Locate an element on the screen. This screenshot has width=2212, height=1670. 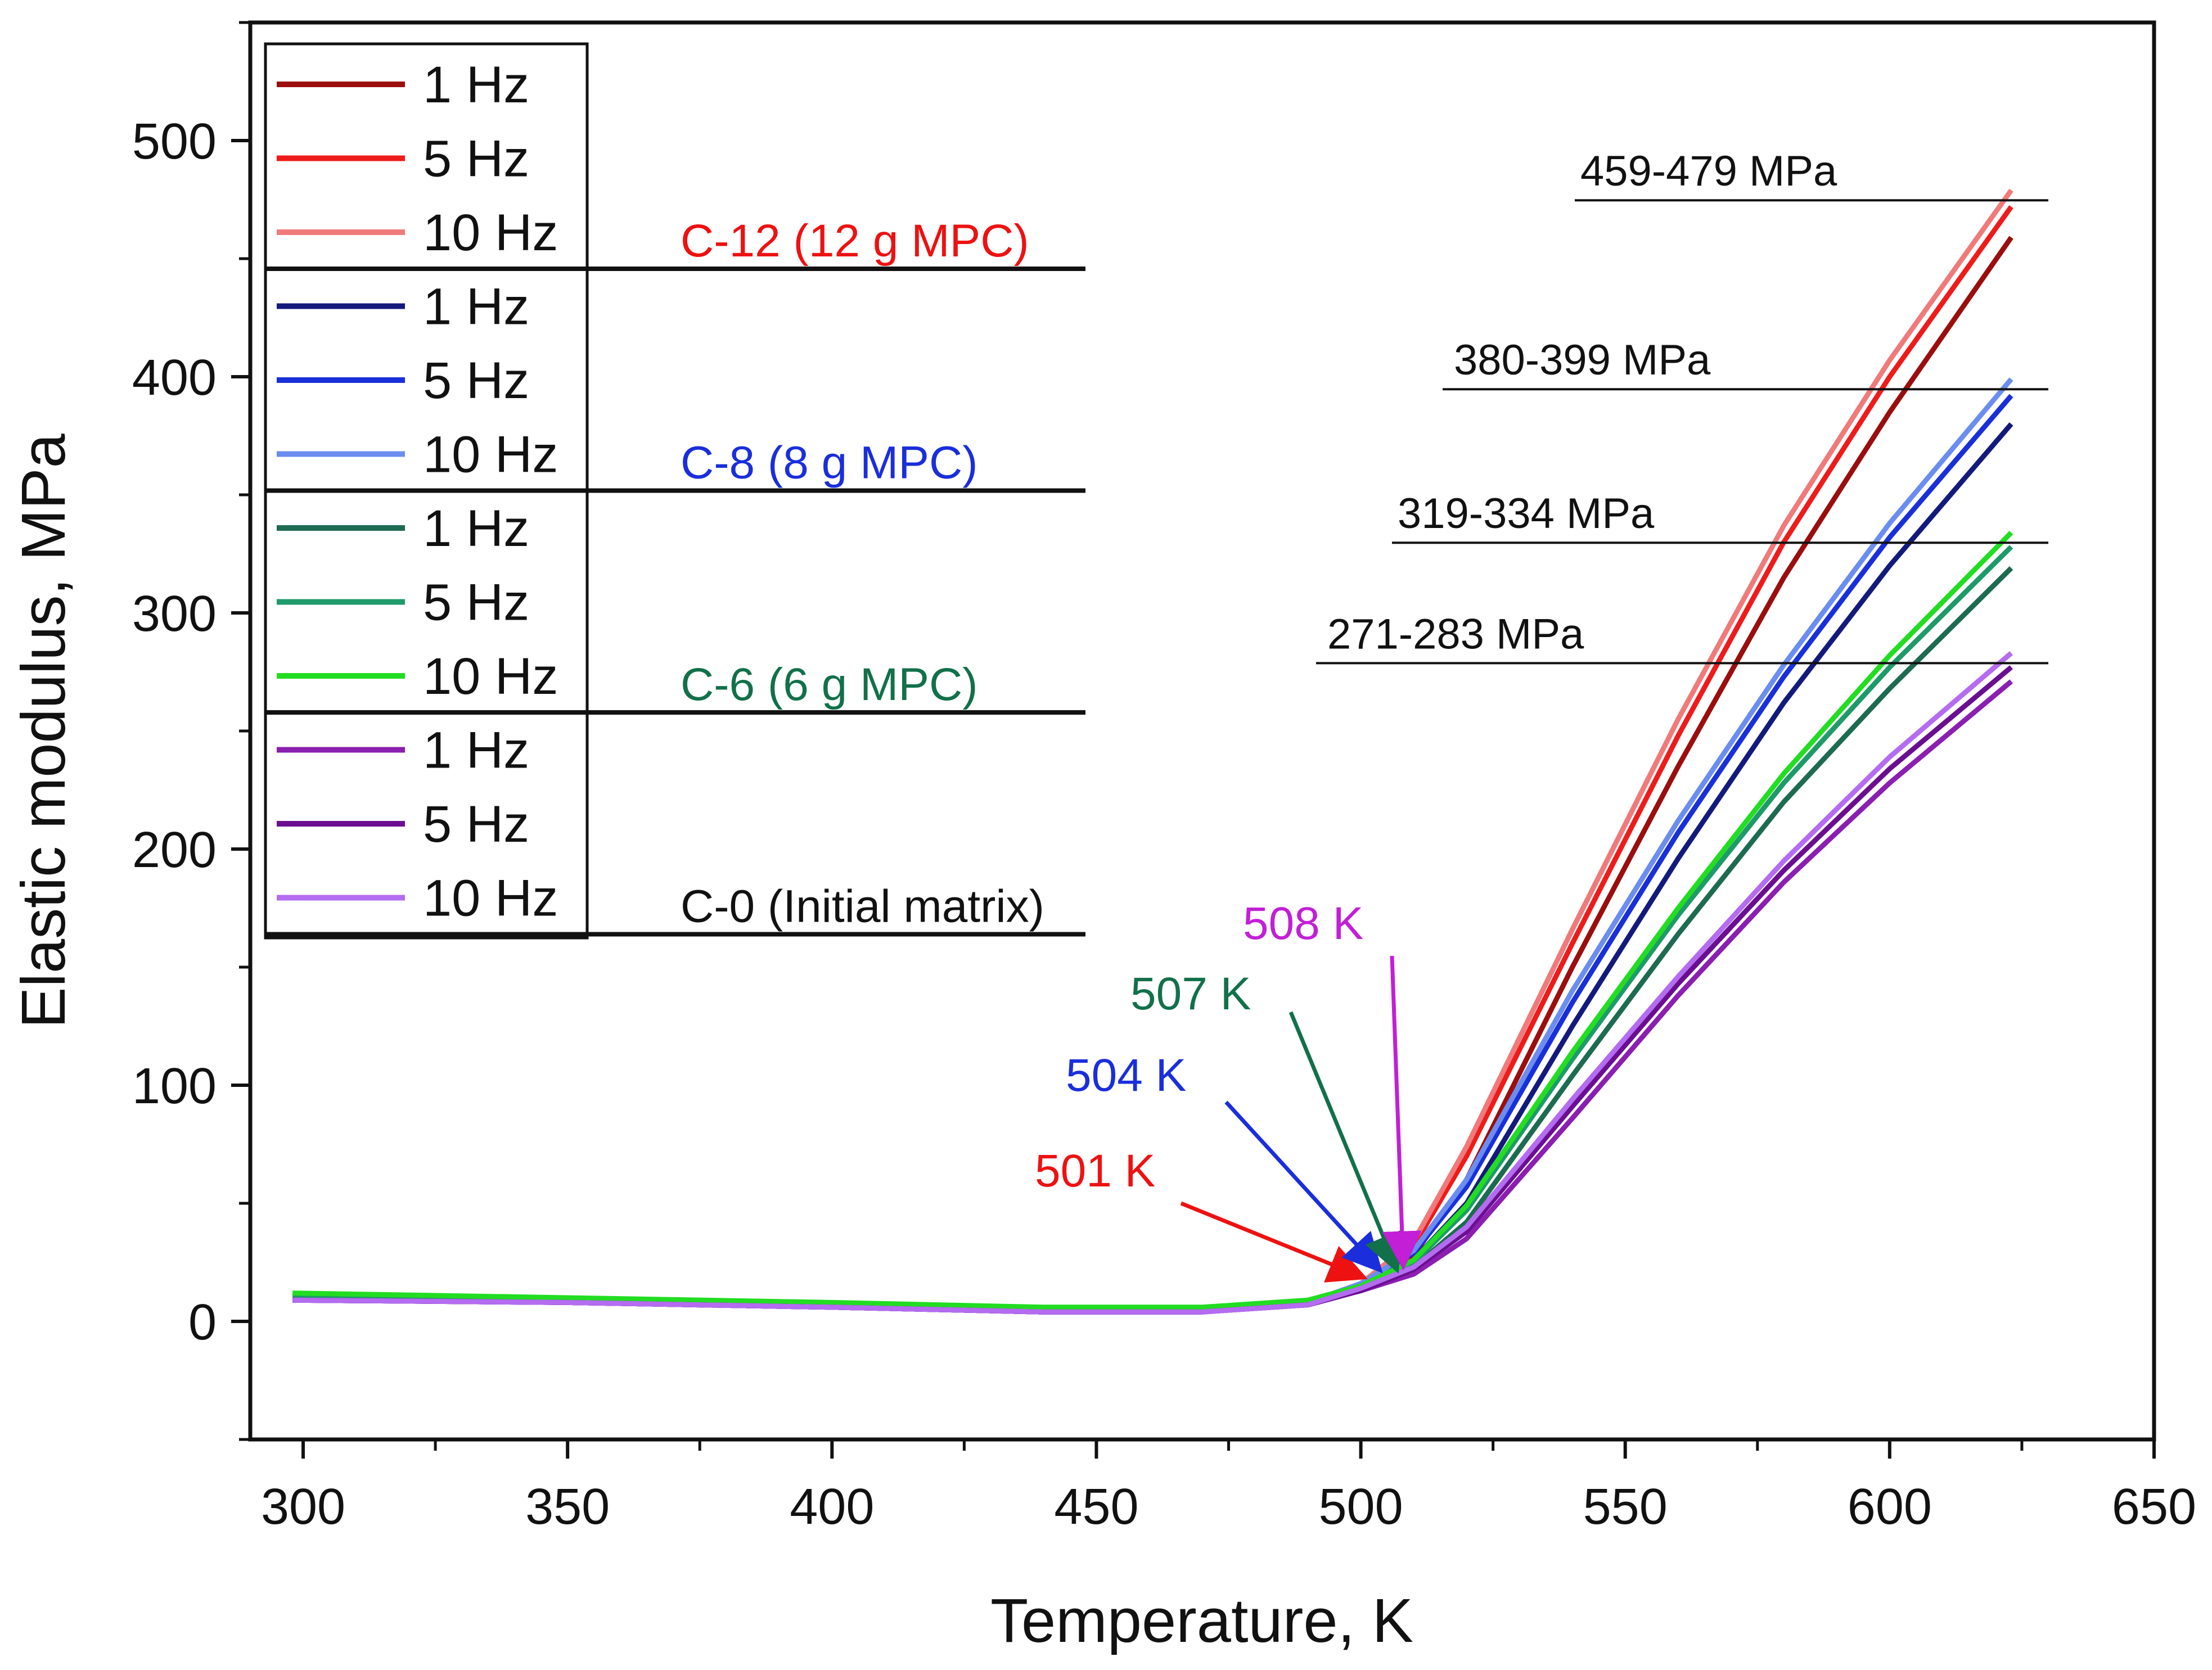
range-label-0: 459-479 MPa is located at coordinates (1709, 171).